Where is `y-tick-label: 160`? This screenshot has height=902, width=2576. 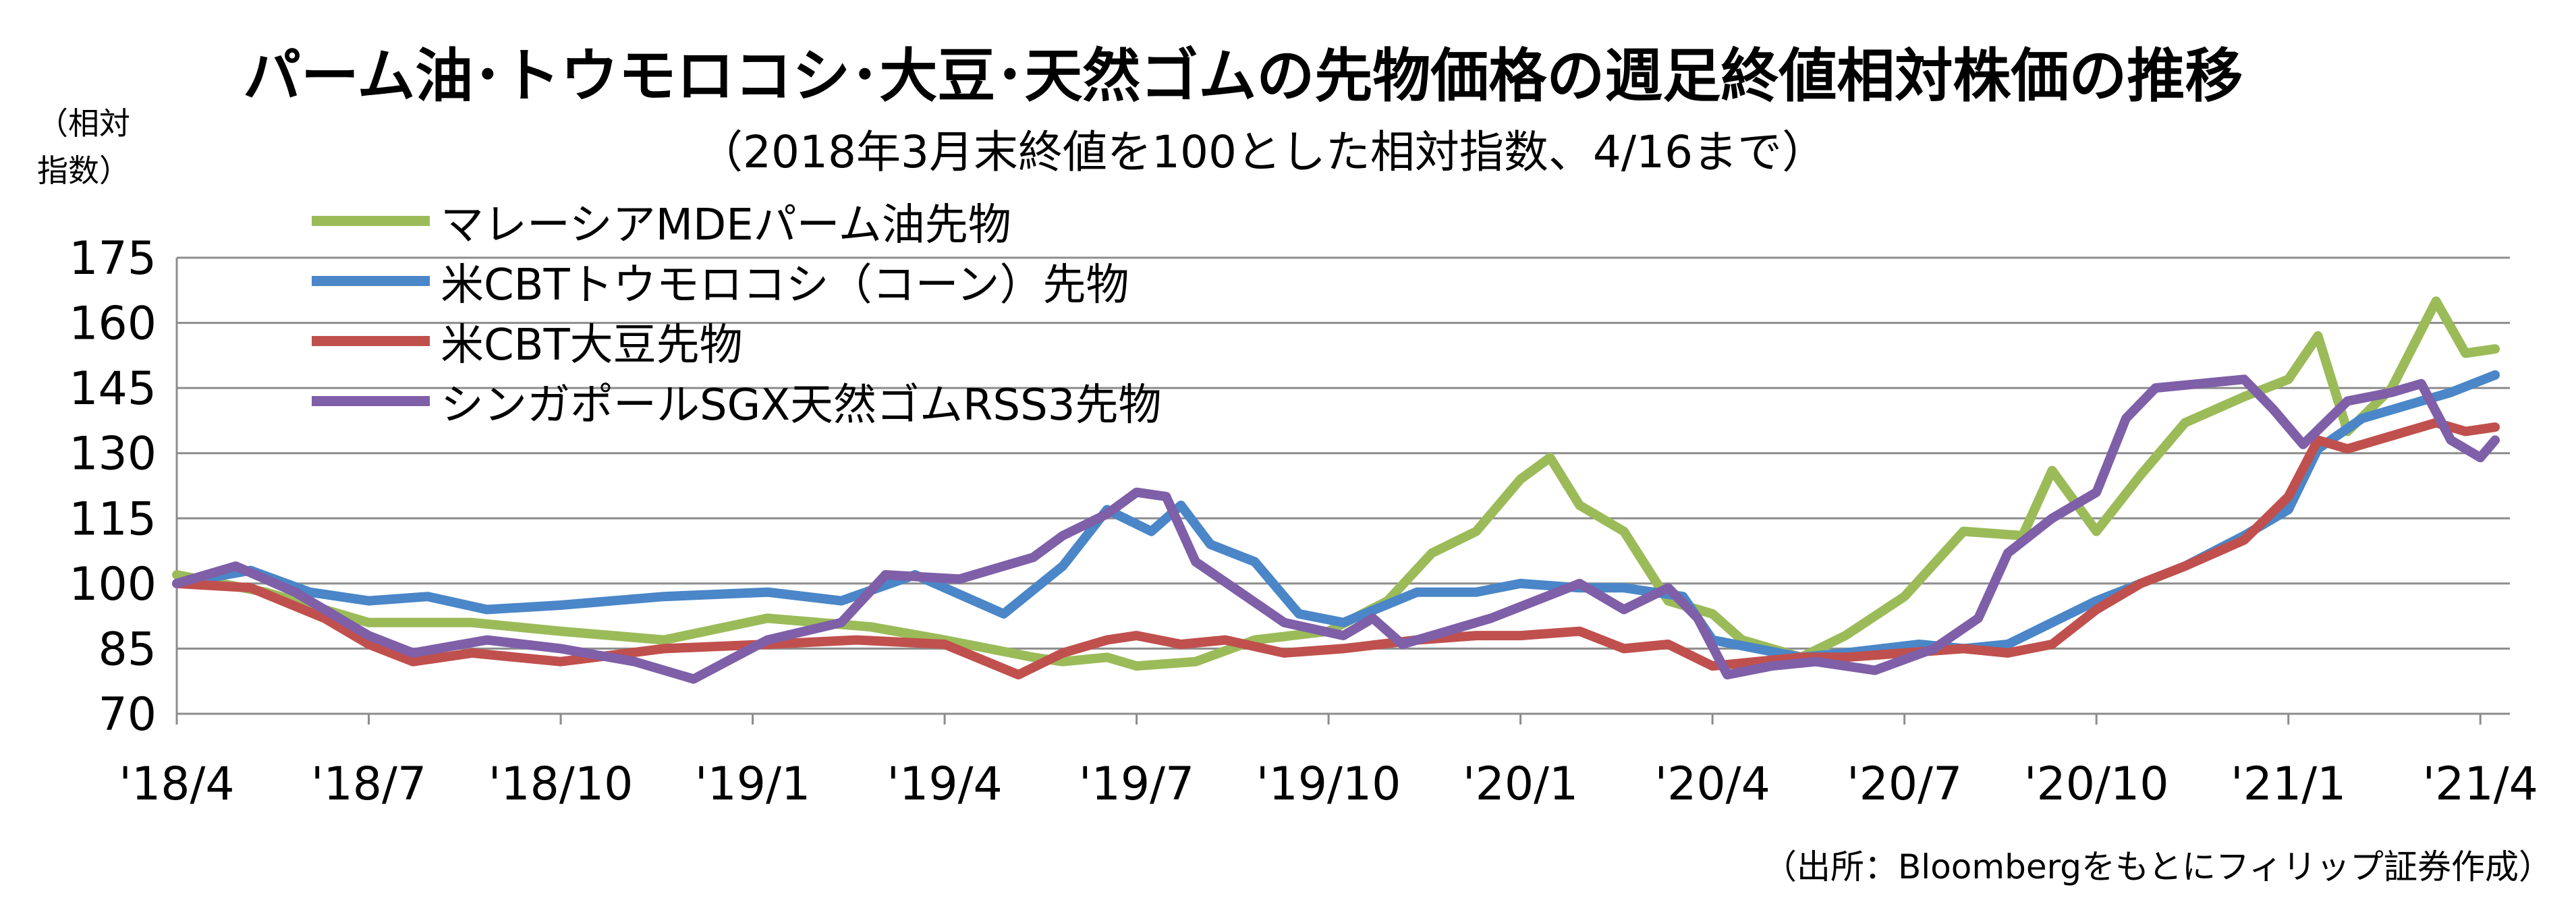 y-tick-label: 160 is located at coordinates (113, 324).